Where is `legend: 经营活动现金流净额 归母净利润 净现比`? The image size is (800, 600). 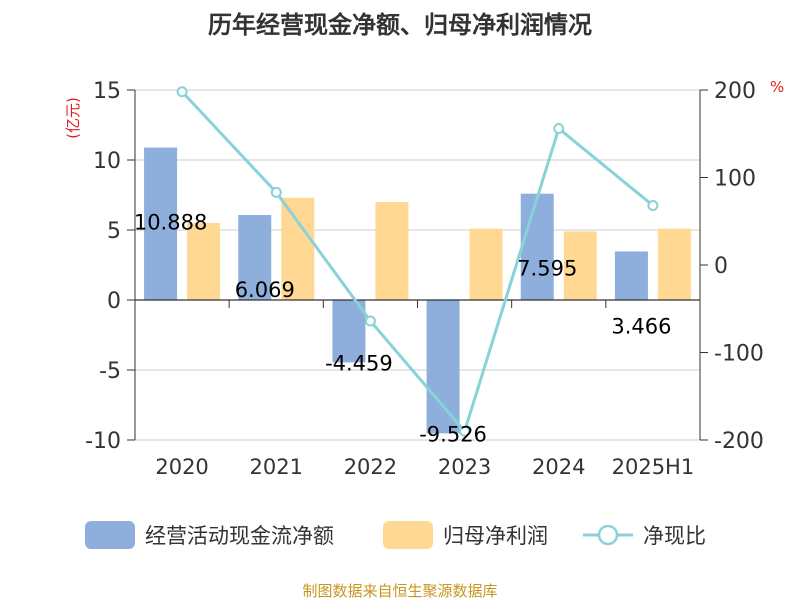
legend: 经营活动现金流净额 归母净利润 净现比 is located at coordinates (395, 535).